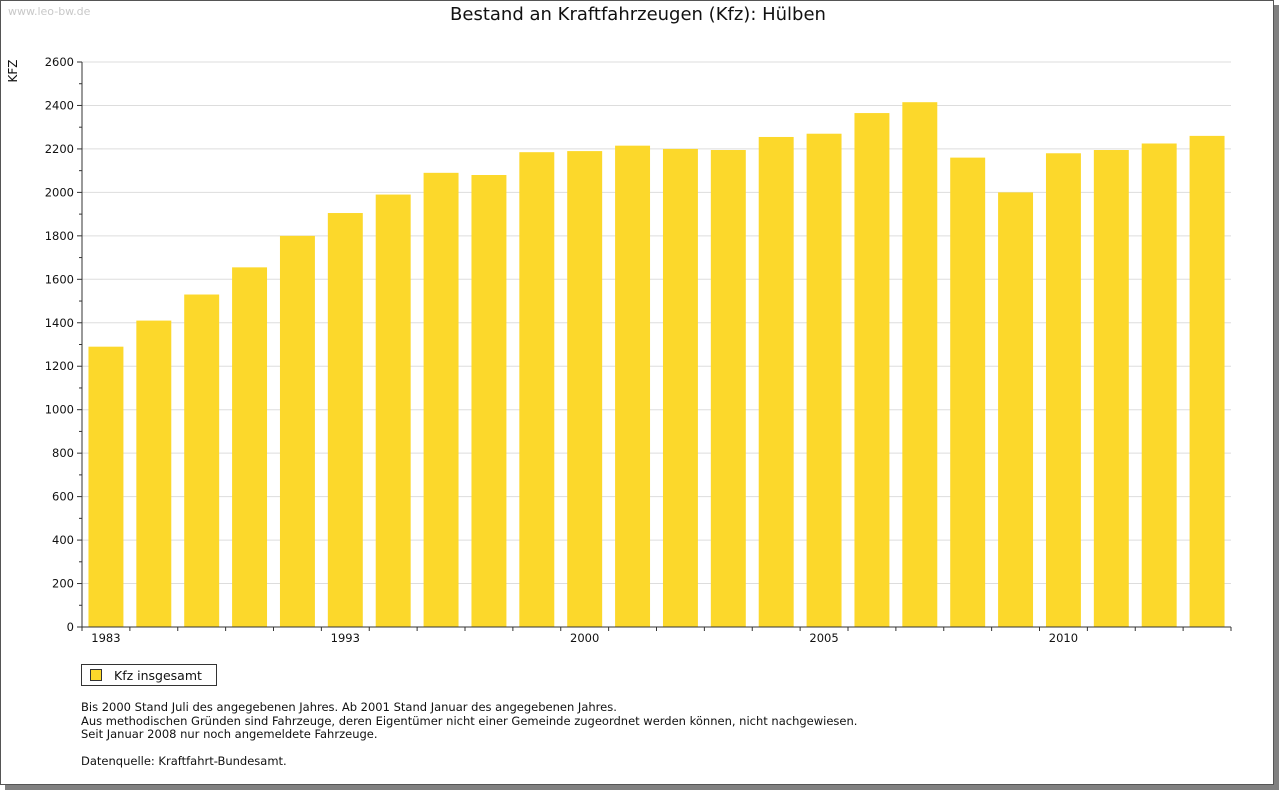 The image size is (1280, 791). Describe the element at coordinates (872, 370) in the screenshot. I see `bar-2003` at that location.